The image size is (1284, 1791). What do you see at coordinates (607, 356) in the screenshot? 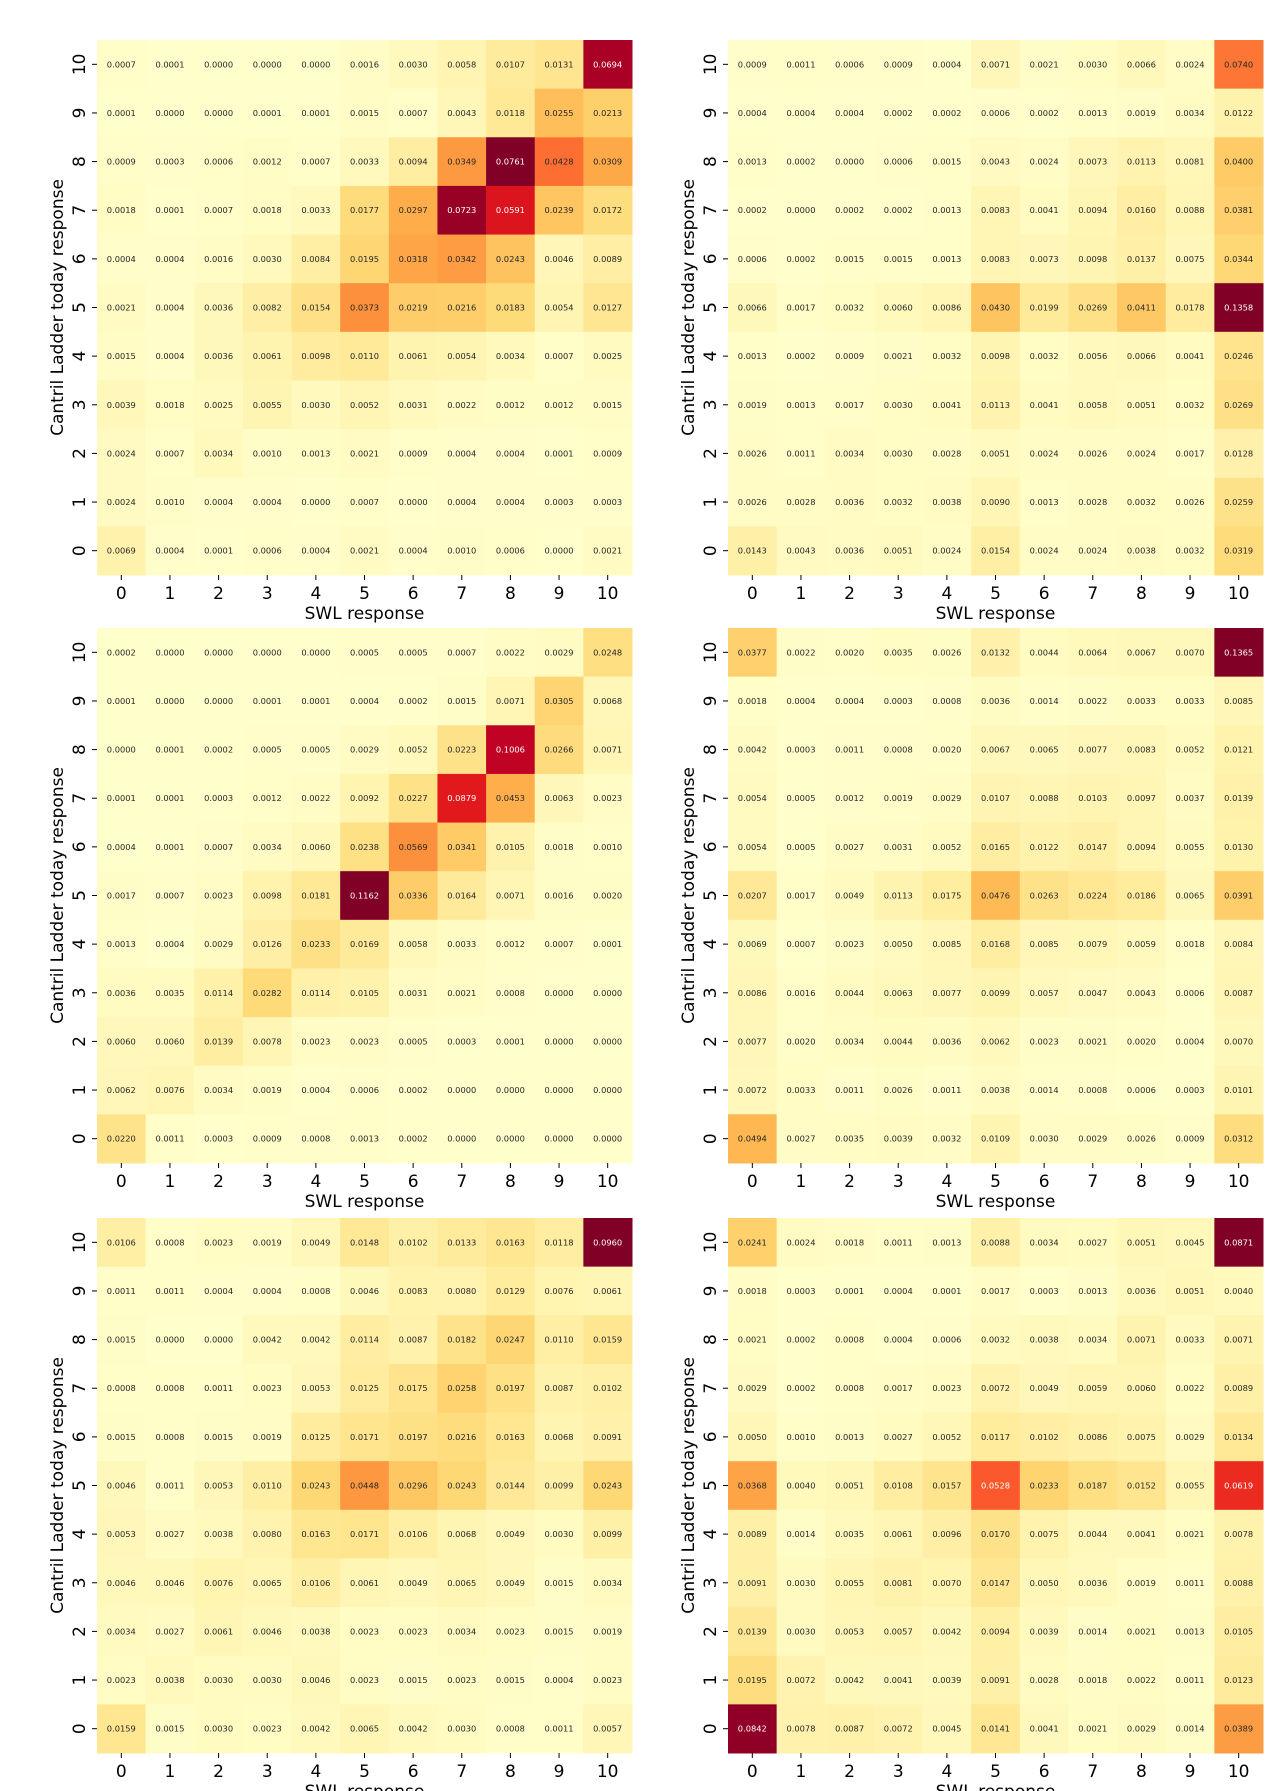
I see `cell-value-label: 0.0025` at bounding box center [607, 356].